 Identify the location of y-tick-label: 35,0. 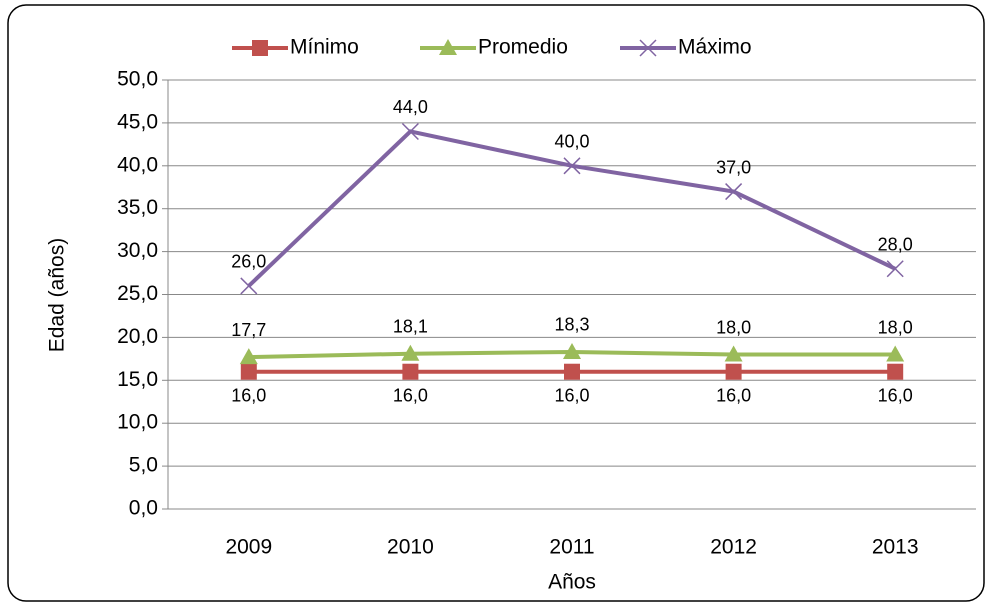
(137, 207).